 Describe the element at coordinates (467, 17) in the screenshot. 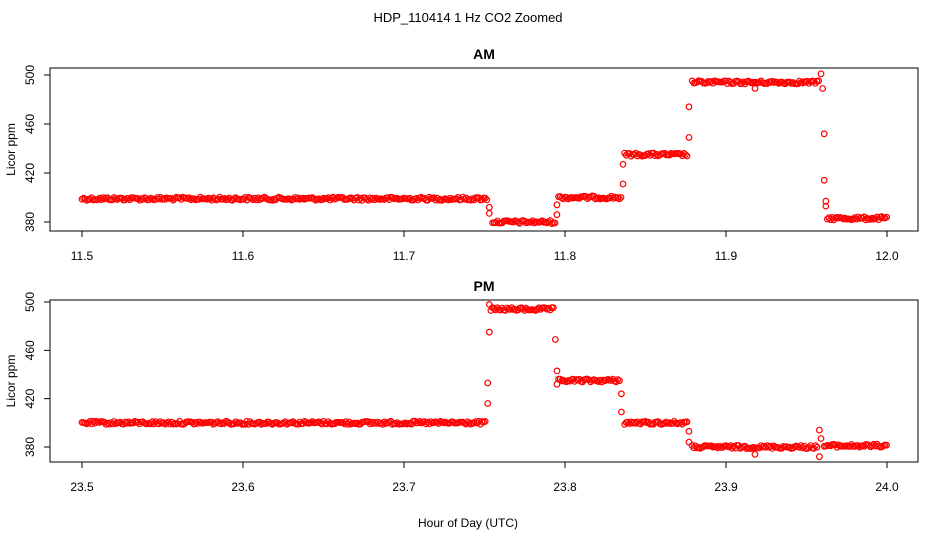

I see `figure-title: HDP_110414 1 Hz CO2 Zoomed` at that location.